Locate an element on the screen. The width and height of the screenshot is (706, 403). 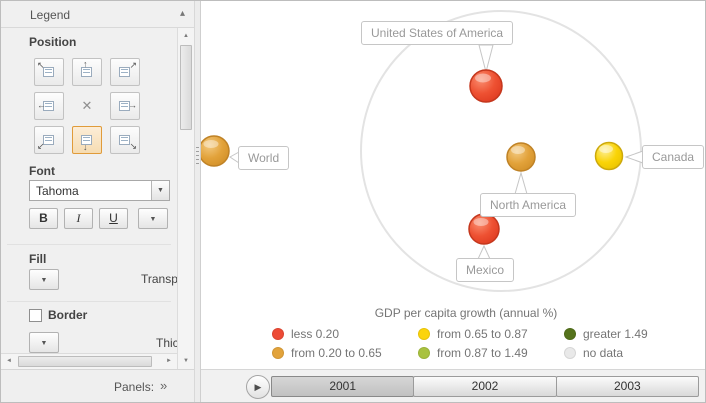
chevron-down-icon: ▼ is located at coordinates (160, 190).